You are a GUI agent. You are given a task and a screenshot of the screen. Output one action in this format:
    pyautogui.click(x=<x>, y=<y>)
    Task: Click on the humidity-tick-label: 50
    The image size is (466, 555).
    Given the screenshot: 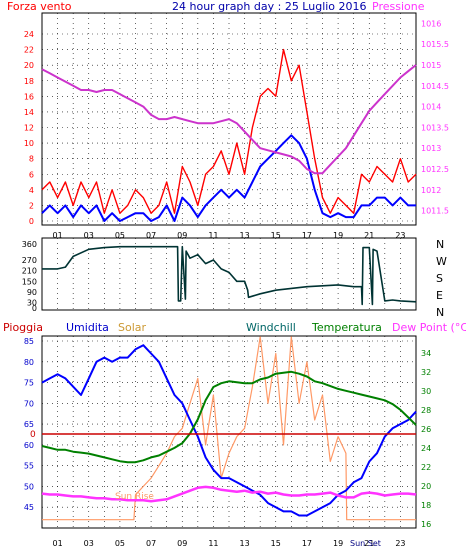 What is the action you would take?
    pyautogui.click(x=29, y=486)
    